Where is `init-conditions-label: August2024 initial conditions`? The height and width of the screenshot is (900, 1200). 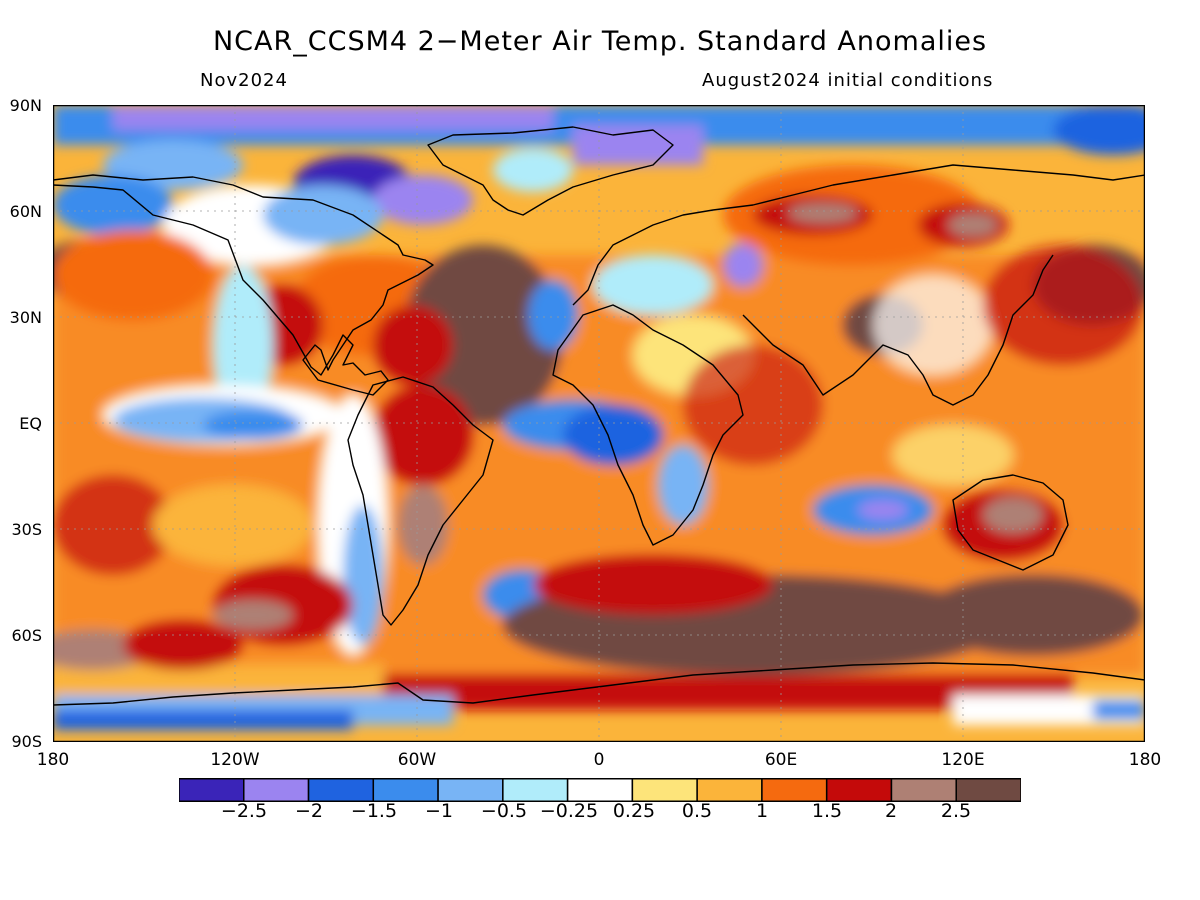
init-conditions-label: August2024 initial conditions is located at coordinates (848, 80).